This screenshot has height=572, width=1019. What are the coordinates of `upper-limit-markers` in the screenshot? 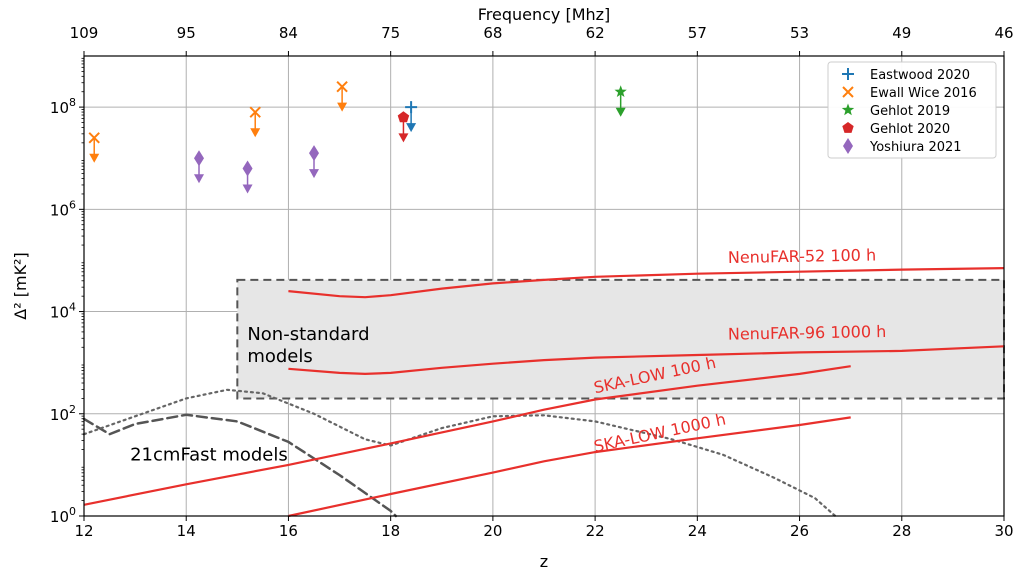 It's located at (357, 137).